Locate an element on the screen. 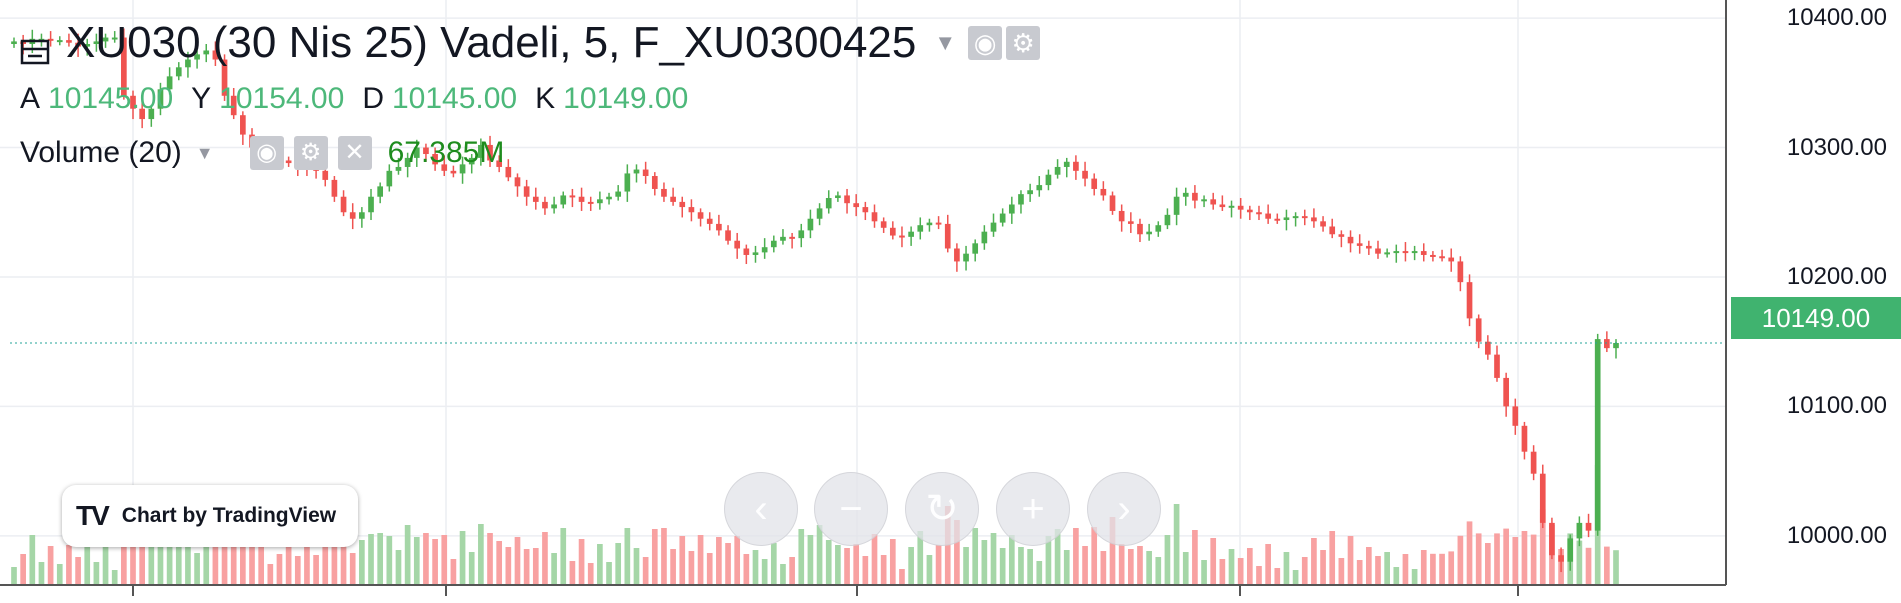 The height and width of the screenshot is (603, 1901). last-price-tag: 10149.00 is located at coordinates (1816, 318).